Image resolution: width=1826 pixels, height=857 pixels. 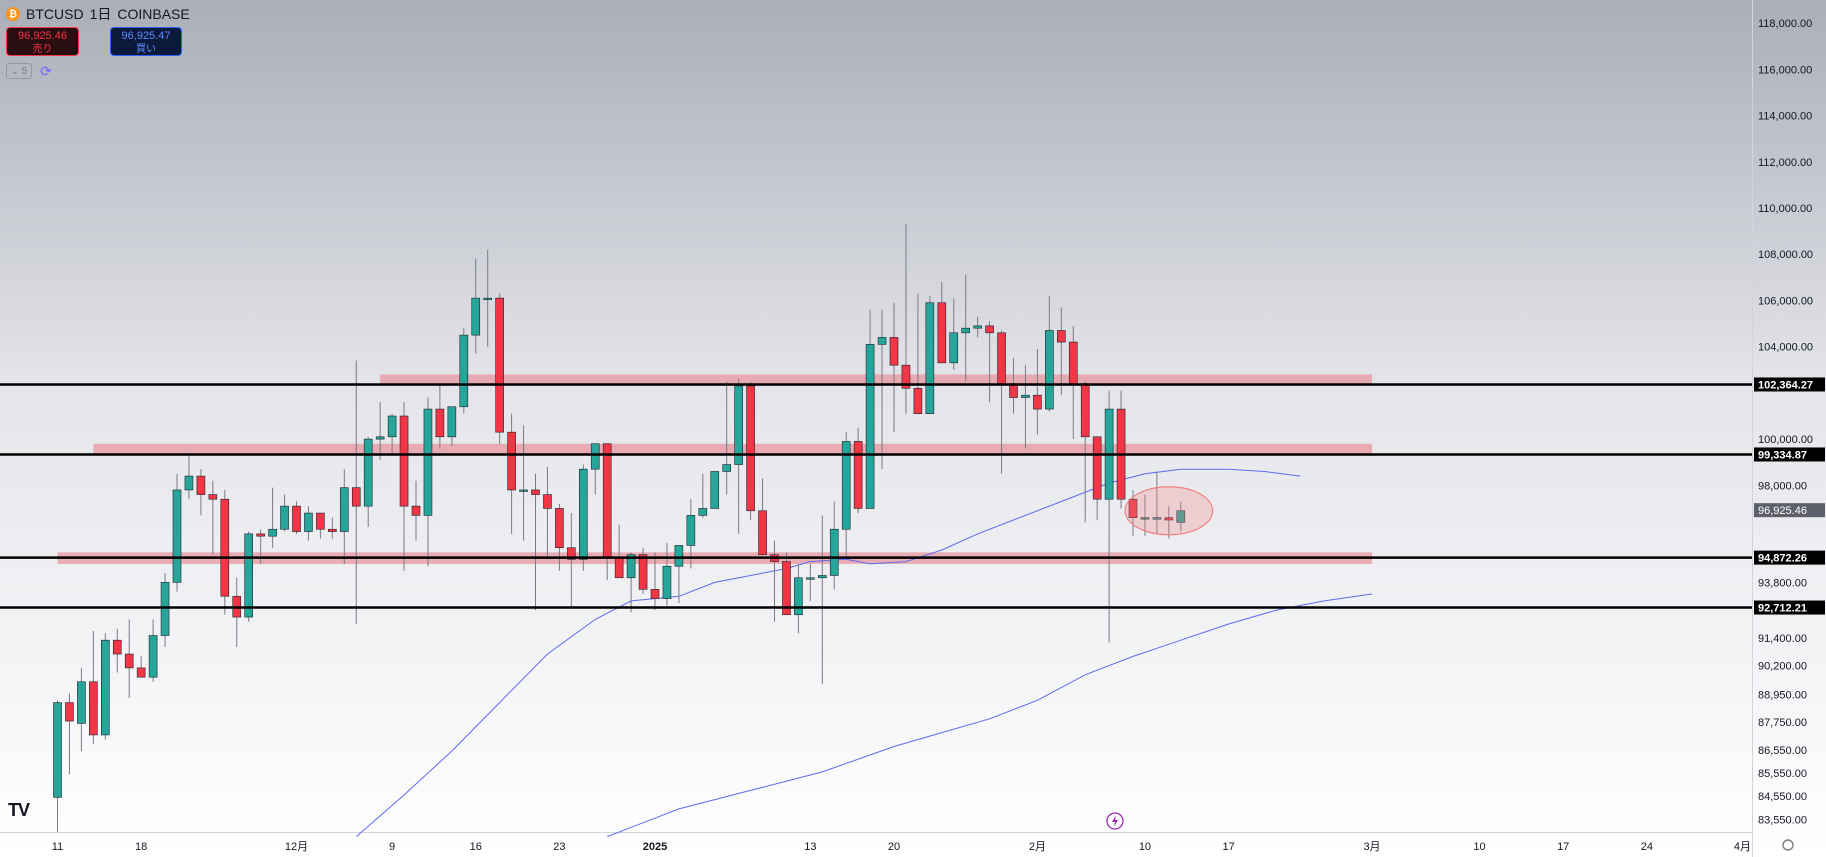 I want to click on indicators-collapse-button: ⌄ 5, so click(x=19, y=71).